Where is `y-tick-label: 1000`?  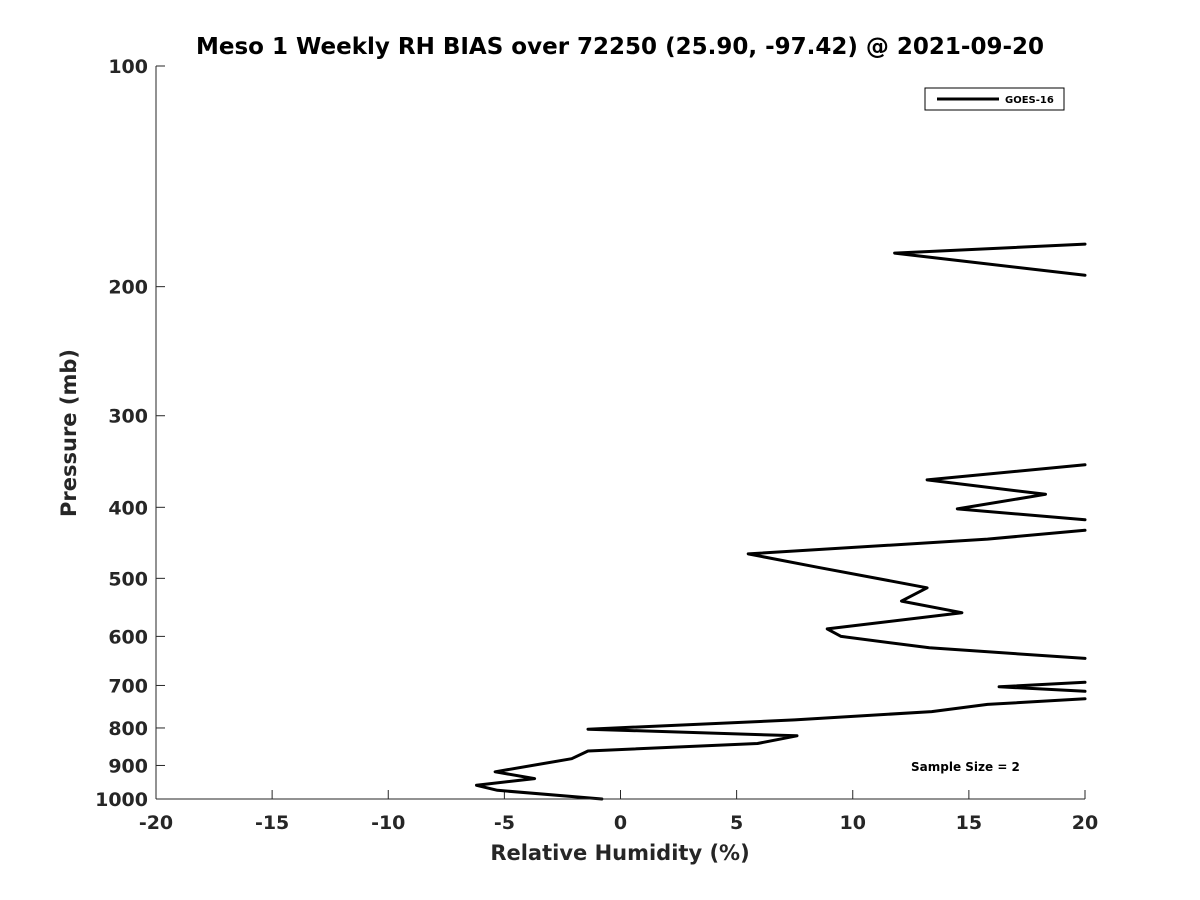
y-tick-label: 1000 is located at coordinates (121, 800).